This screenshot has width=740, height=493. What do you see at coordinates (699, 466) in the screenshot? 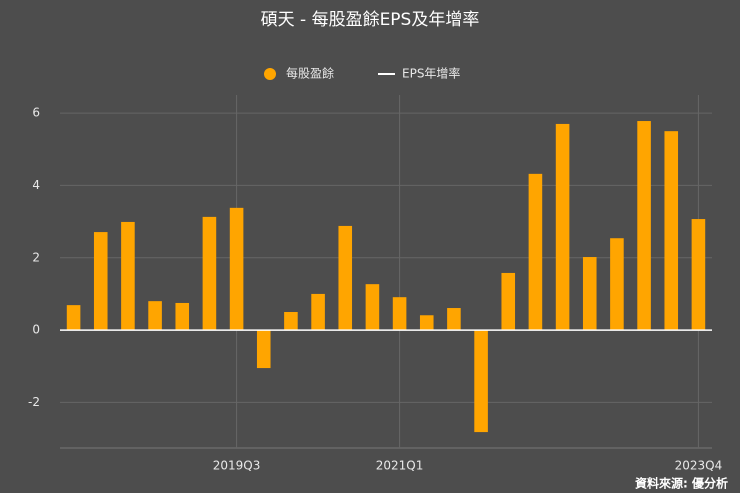
I see `x-tick-label: 2023Q4` at bounding box center [699, 466].